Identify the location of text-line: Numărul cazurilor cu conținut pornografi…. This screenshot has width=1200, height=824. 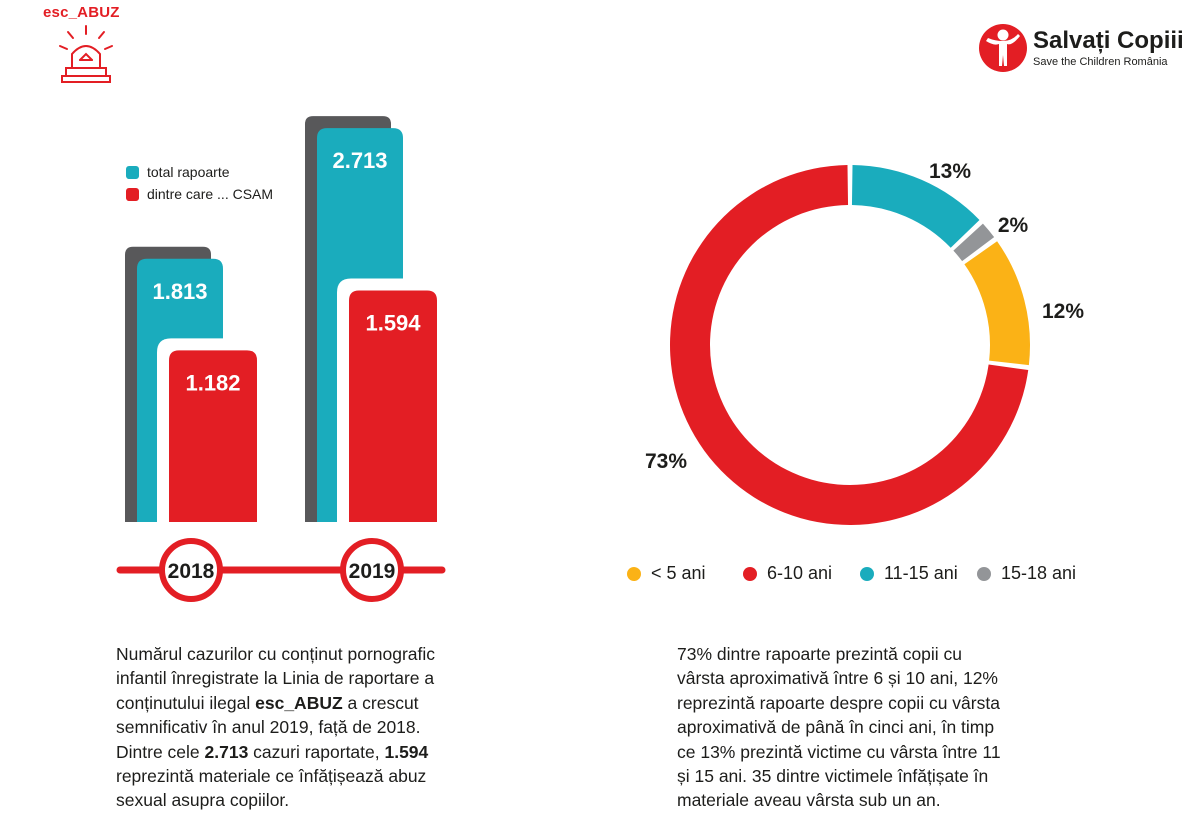
(276, 654).